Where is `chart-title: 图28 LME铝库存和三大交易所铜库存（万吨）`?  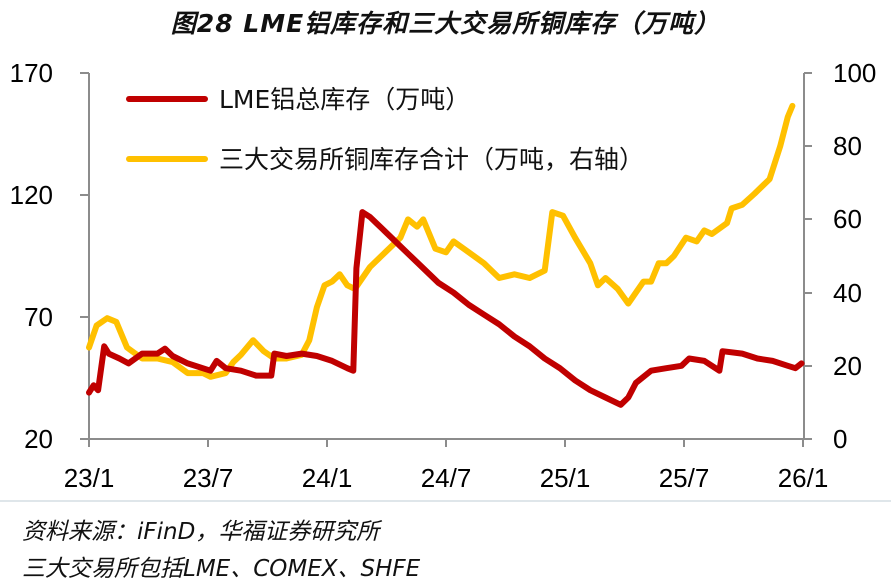 chart-title: 图28 LME铝库存和三大交易所铜库存（万吨） is located at coordinates (445, 23).